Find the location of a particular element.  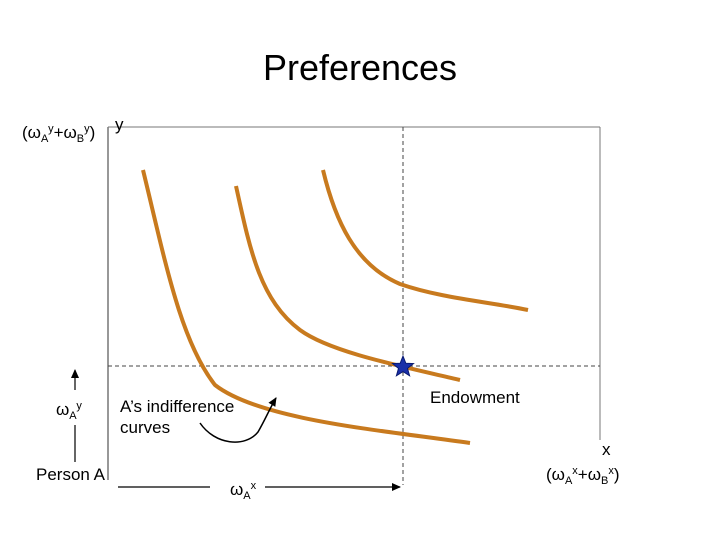

person-label: Person A is located at coordinates (71, 474).